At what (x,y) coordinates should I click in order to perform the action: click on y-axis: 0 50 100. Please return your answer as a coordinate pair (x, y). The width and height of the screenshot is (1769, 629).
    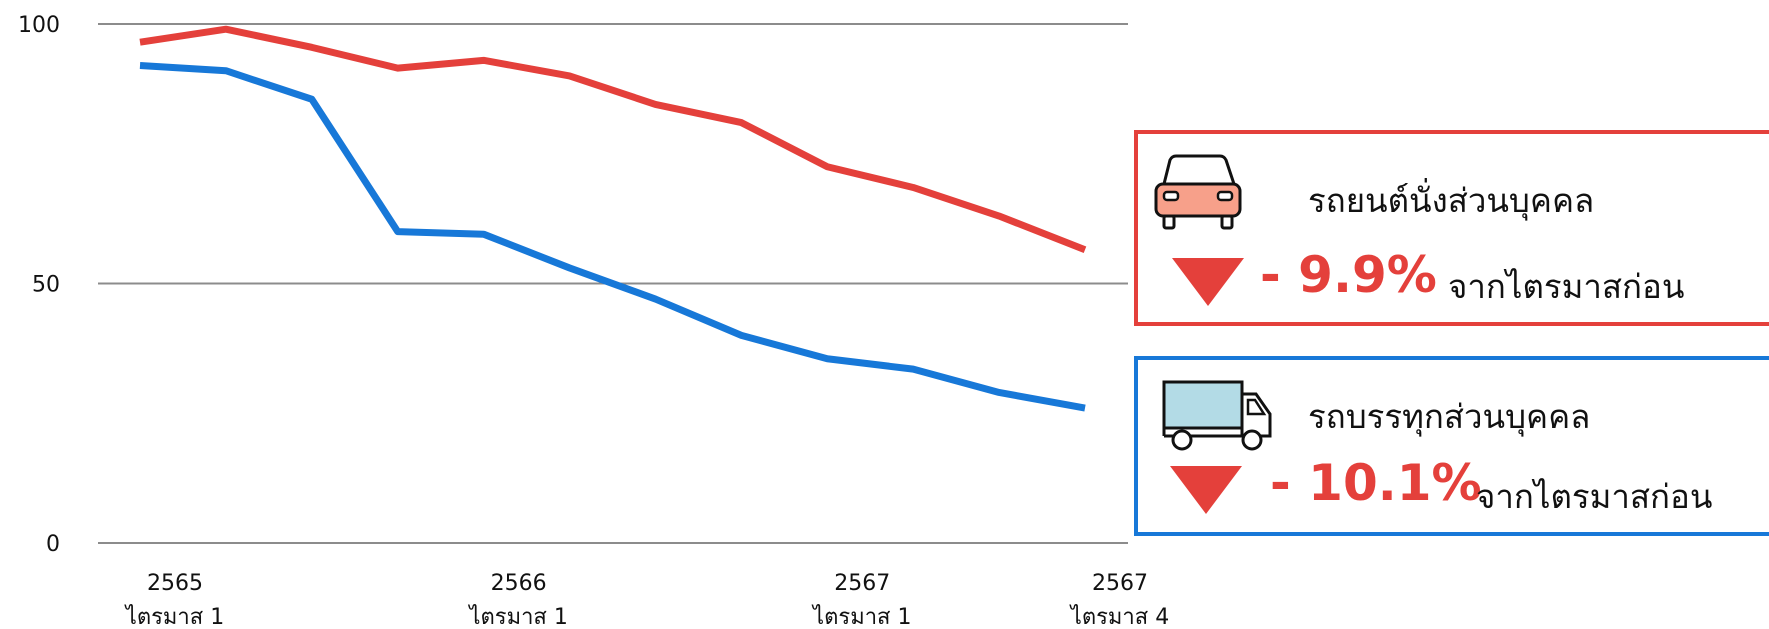
    Looking at the image, I should click on (39, 285).